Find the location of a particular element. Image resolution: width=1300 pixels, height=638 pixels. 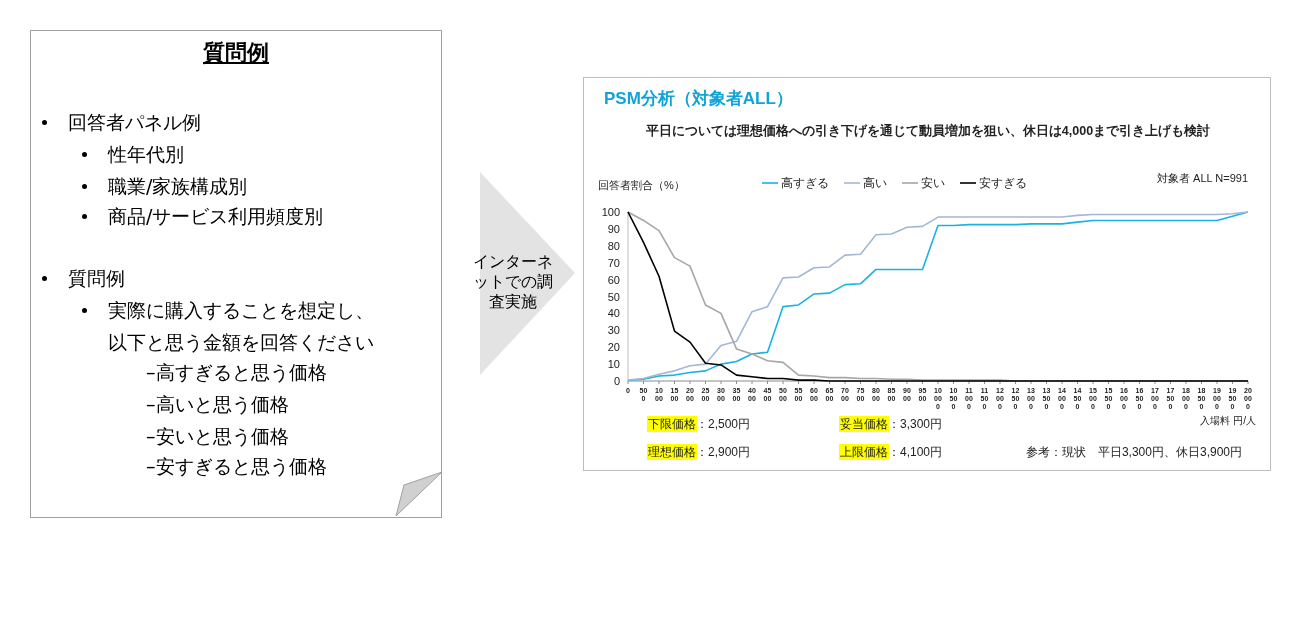

text: 妥当価格：3,300円 is located at coordinates (891, 424).